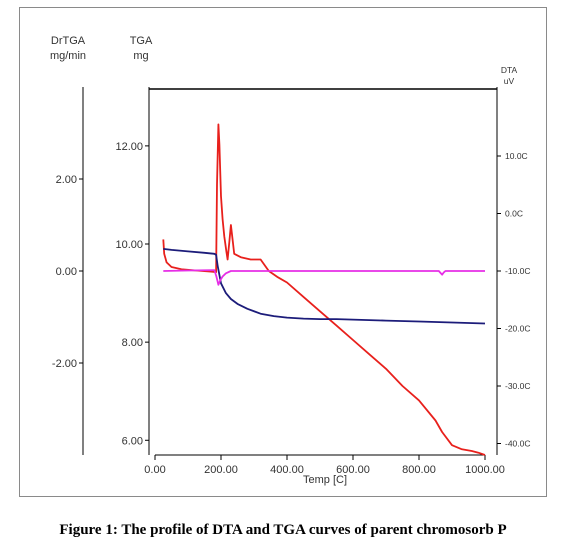  I want to click on drtga-curve, so click(324, 277).